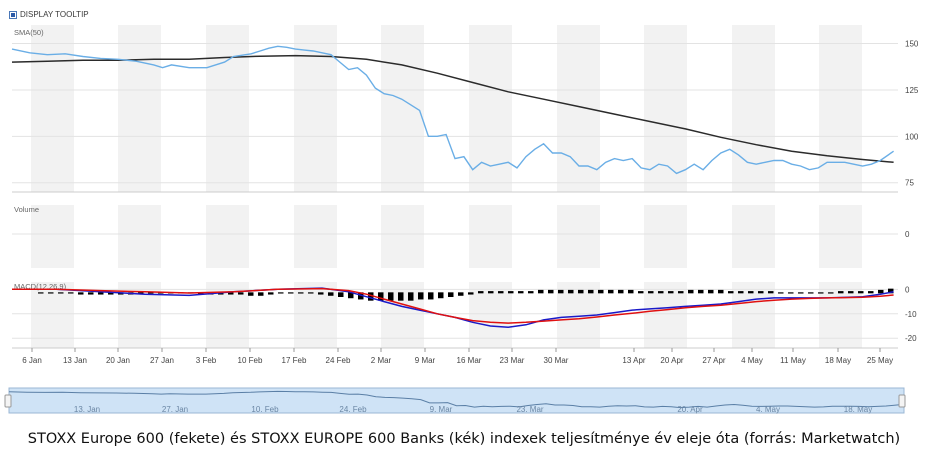 The height and width of the screenshot is (462, 928). Describe the element at coordinates (26, 209) in the screenshot. I see `volume-panel-label: Volume` at that location.